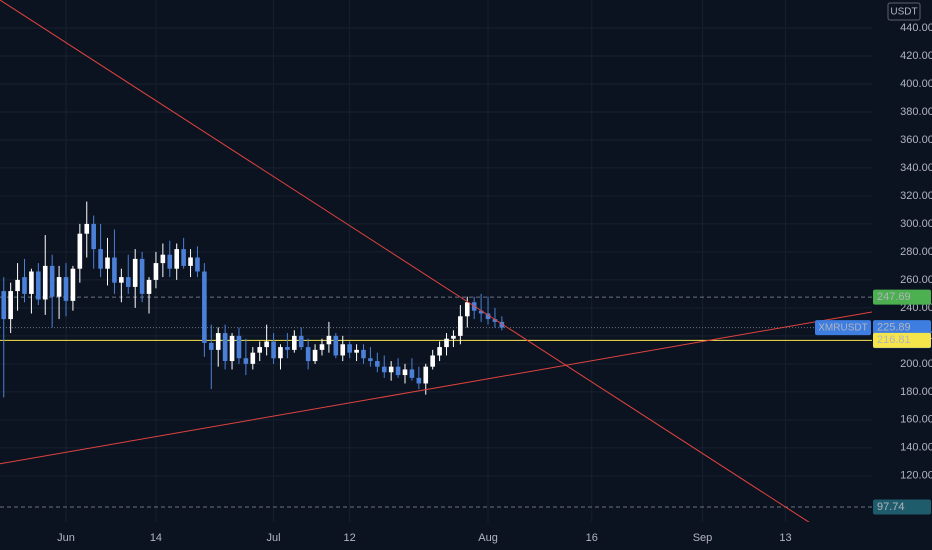 Image resolution: width=932 pixels, height=550 pixels. Describe the element at coordinates (916, 84) in the screenshot. I see `y-tick-label: 400.00` at that location.